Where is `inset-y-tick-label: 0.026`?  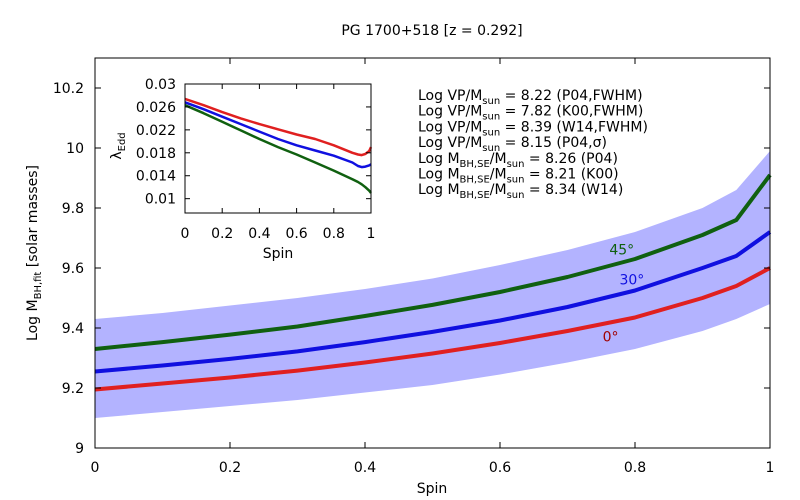
inset-y-tick-label: 0.026 is located at coordinates (156, 108).